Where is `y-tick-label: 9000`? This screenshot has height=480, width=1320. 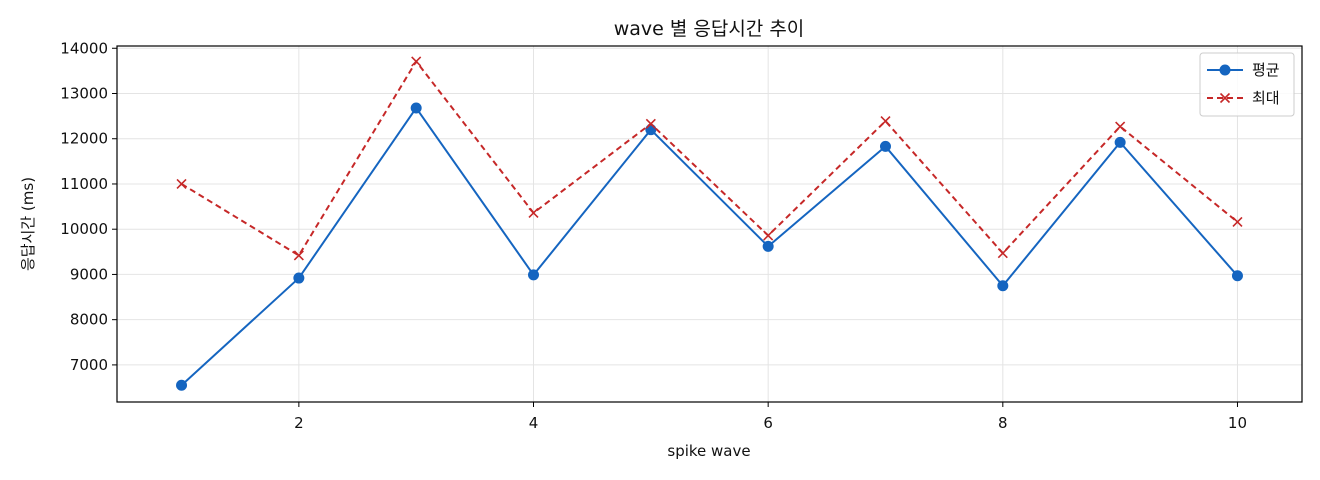 y-tick-label: 9000 is located at coordinates (89, 274).